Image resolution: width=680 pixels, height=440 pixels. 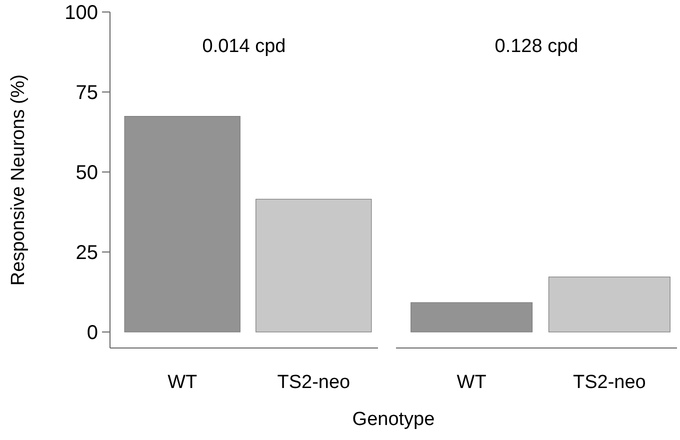 What do you see at coordinates (87, 93) in the screenshot?
I see `y-tick-label: 75` at bounding box center [87, 93].